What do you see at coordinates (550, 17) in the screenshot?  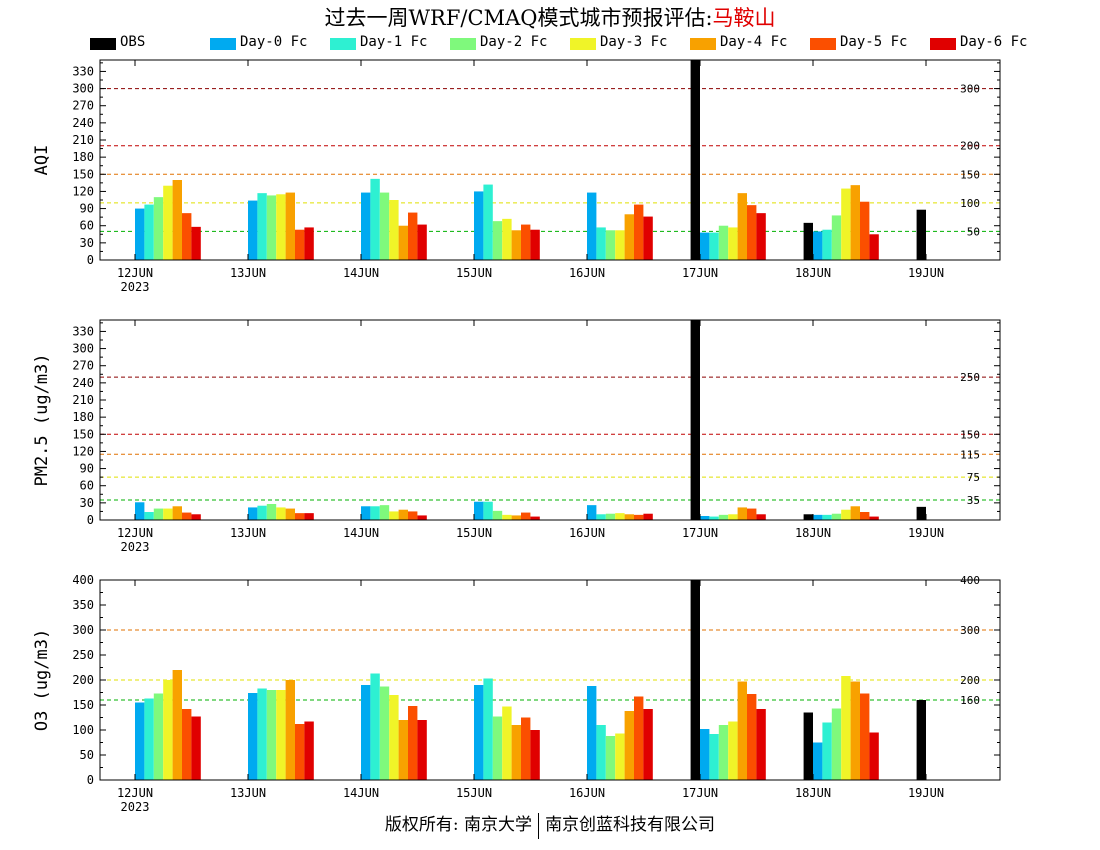 I see `chart-title: 过去一周WRF/CMAQ模式城市预报评估:马鞍山` at bounding box center [550, 17].